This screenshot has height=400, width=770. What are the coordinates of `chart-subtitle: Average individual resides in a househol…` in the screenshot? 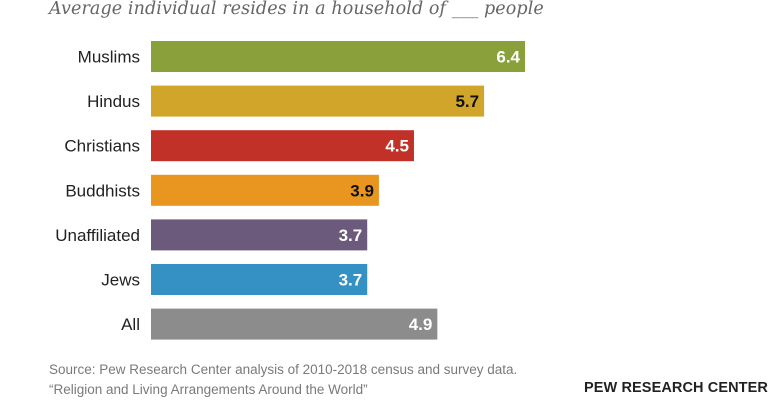 It's located at (296, 9).